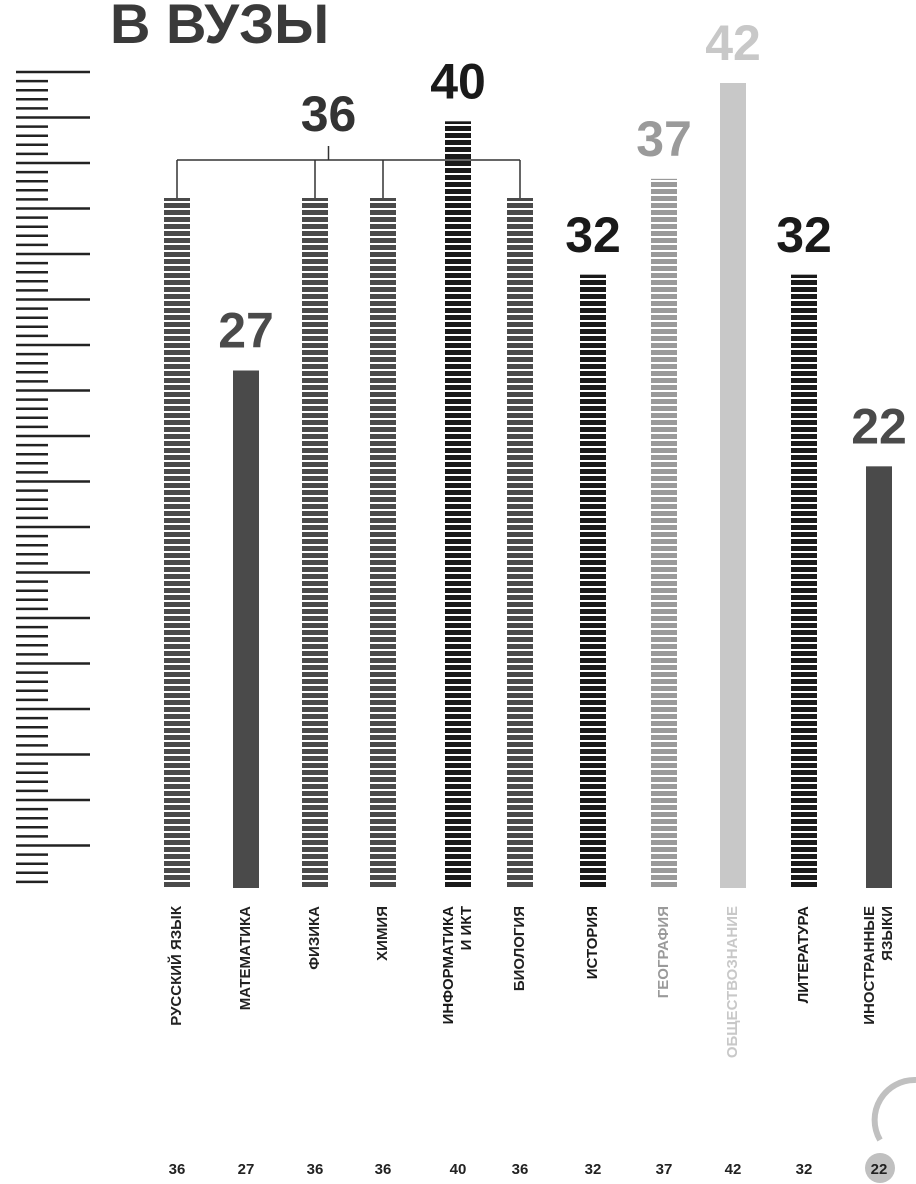 The width and height of the screenshot is (916, 1184). Describe the element at coordinates (245, 958) in the screenshot. I see `x-tick-label: МАТЕМАТИКА` at that location.